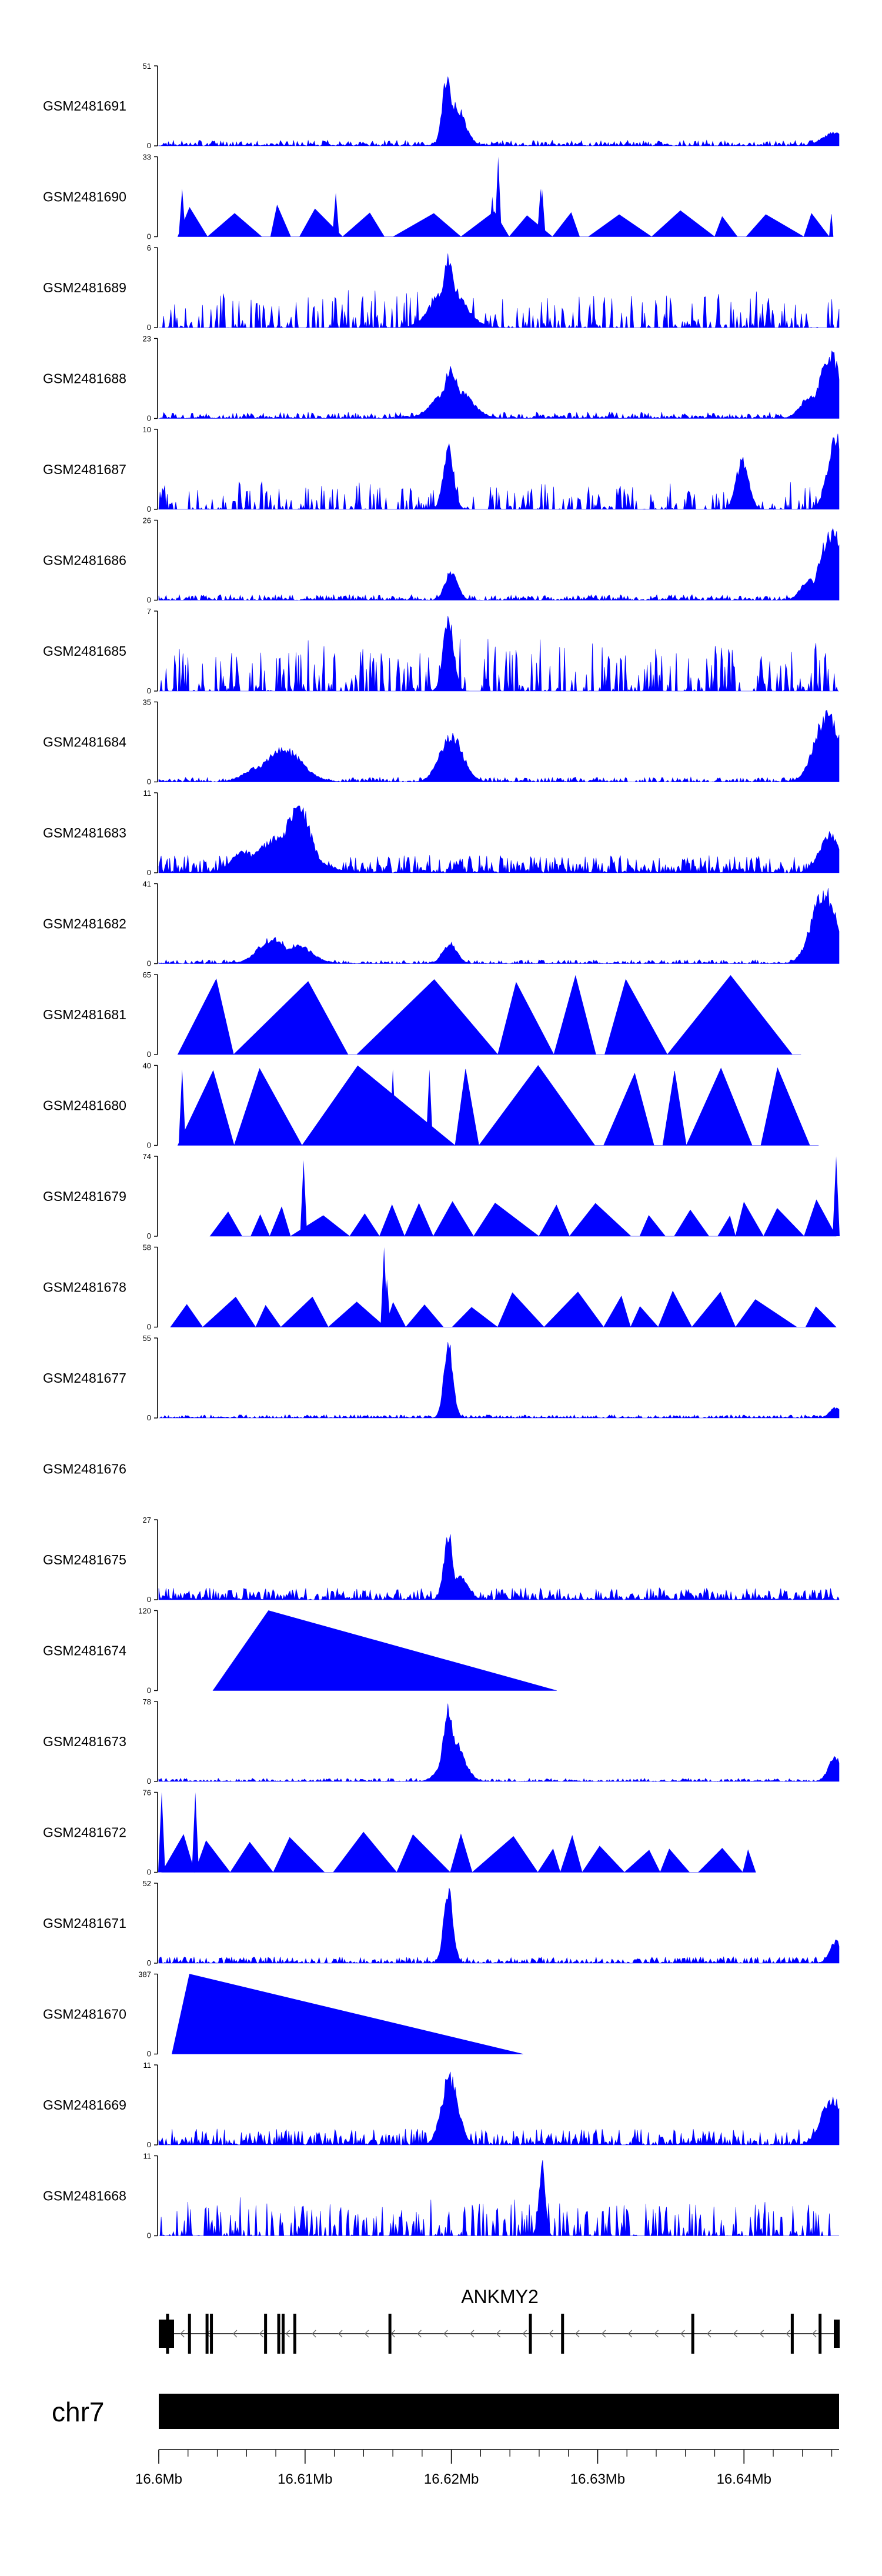  What do you see at coordinates (499, 2411) in the screenshot?
I see `chromosome-bar` at bounding box center [499, 2411].